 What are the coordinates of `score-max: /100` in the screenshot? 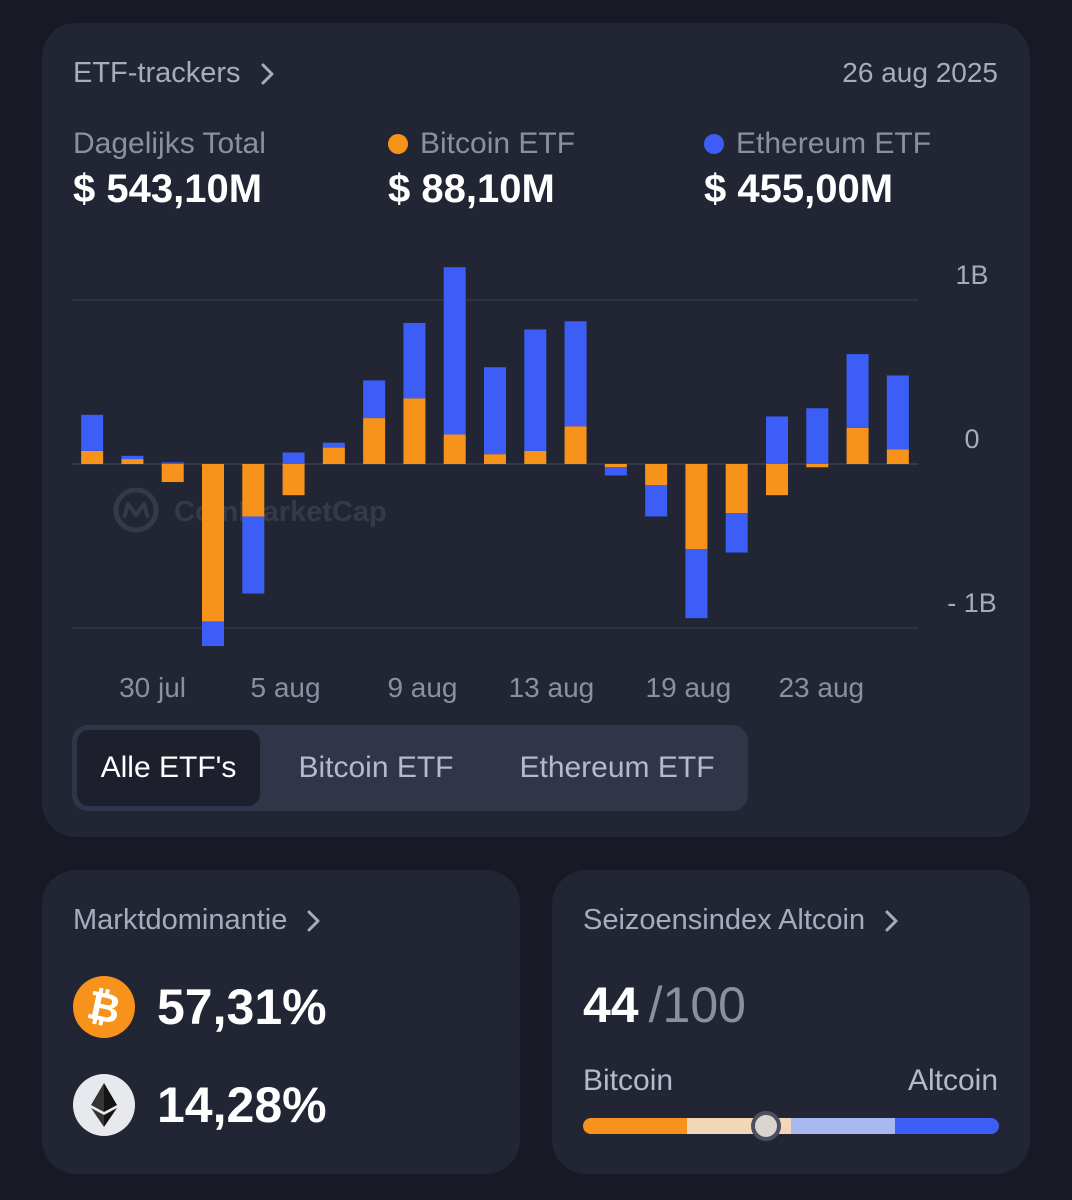 It's located at (697, 1005).